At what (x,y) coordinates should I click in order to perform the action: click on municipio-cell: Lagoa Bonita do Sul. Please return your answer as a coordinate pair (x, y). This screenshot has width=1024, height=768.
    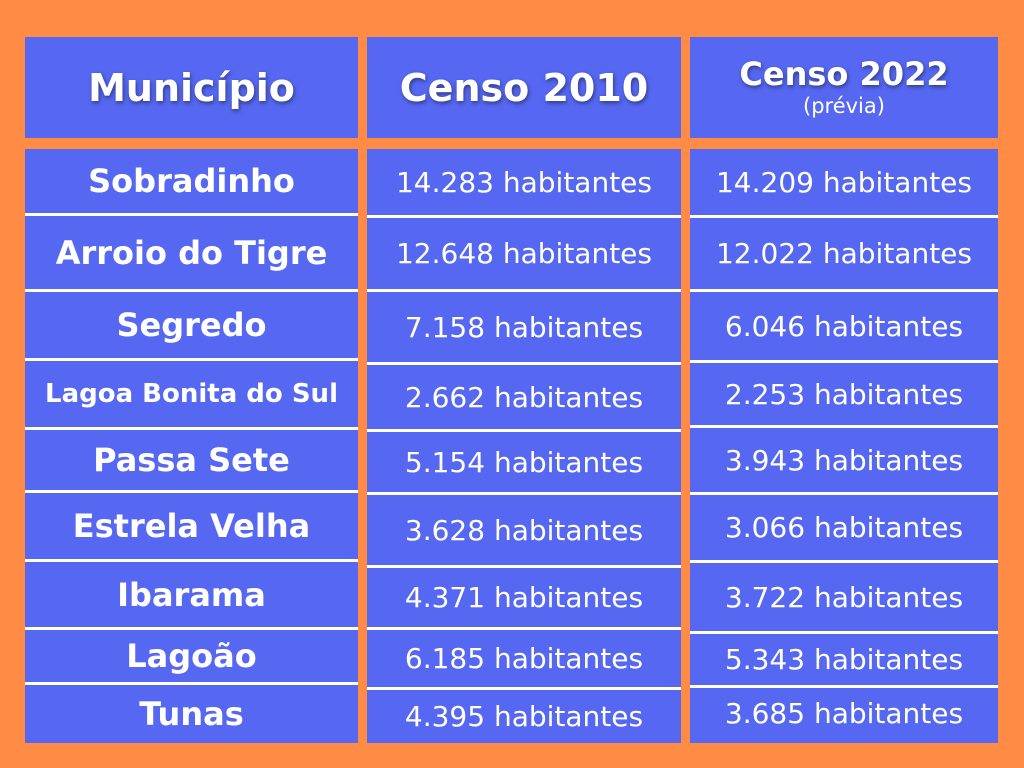
    Looking at the image, I should click on (191, 394).